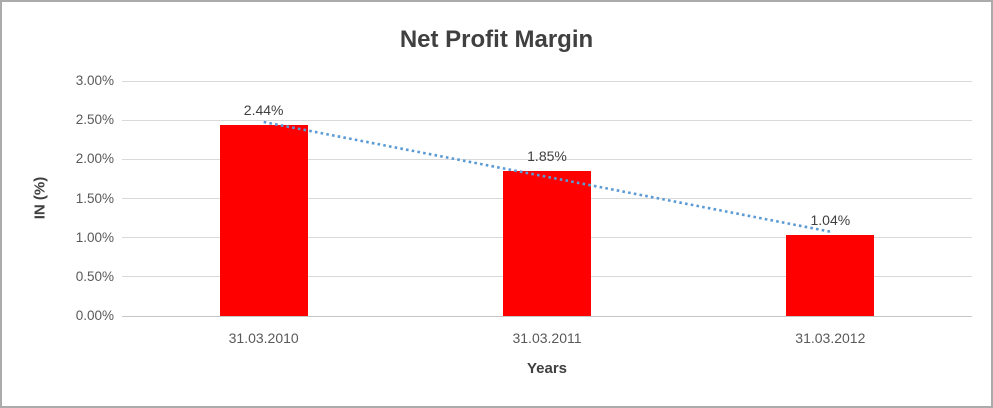 This screenshot has width=993, height=408. I want to click on y-tick-label: 2.00%, so click(94, 159).